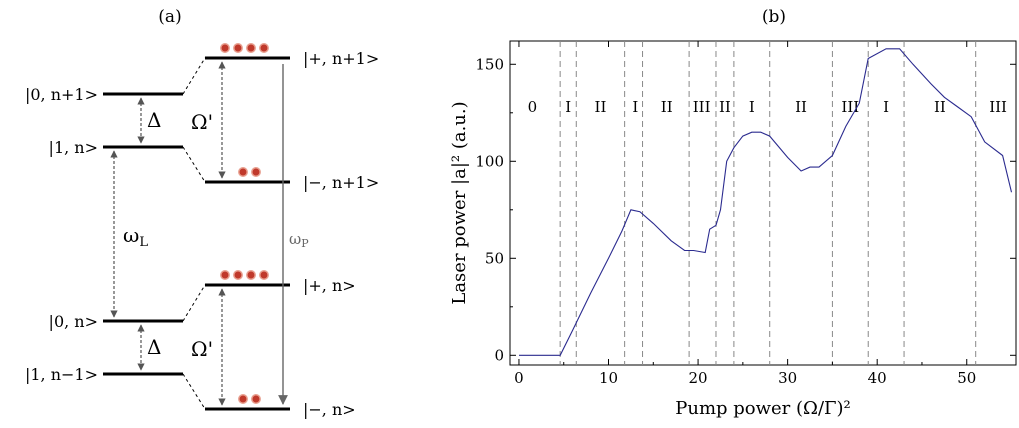  I want to click on region-labels: 0 I II I II III II I II III I II III, so click(767, 107).